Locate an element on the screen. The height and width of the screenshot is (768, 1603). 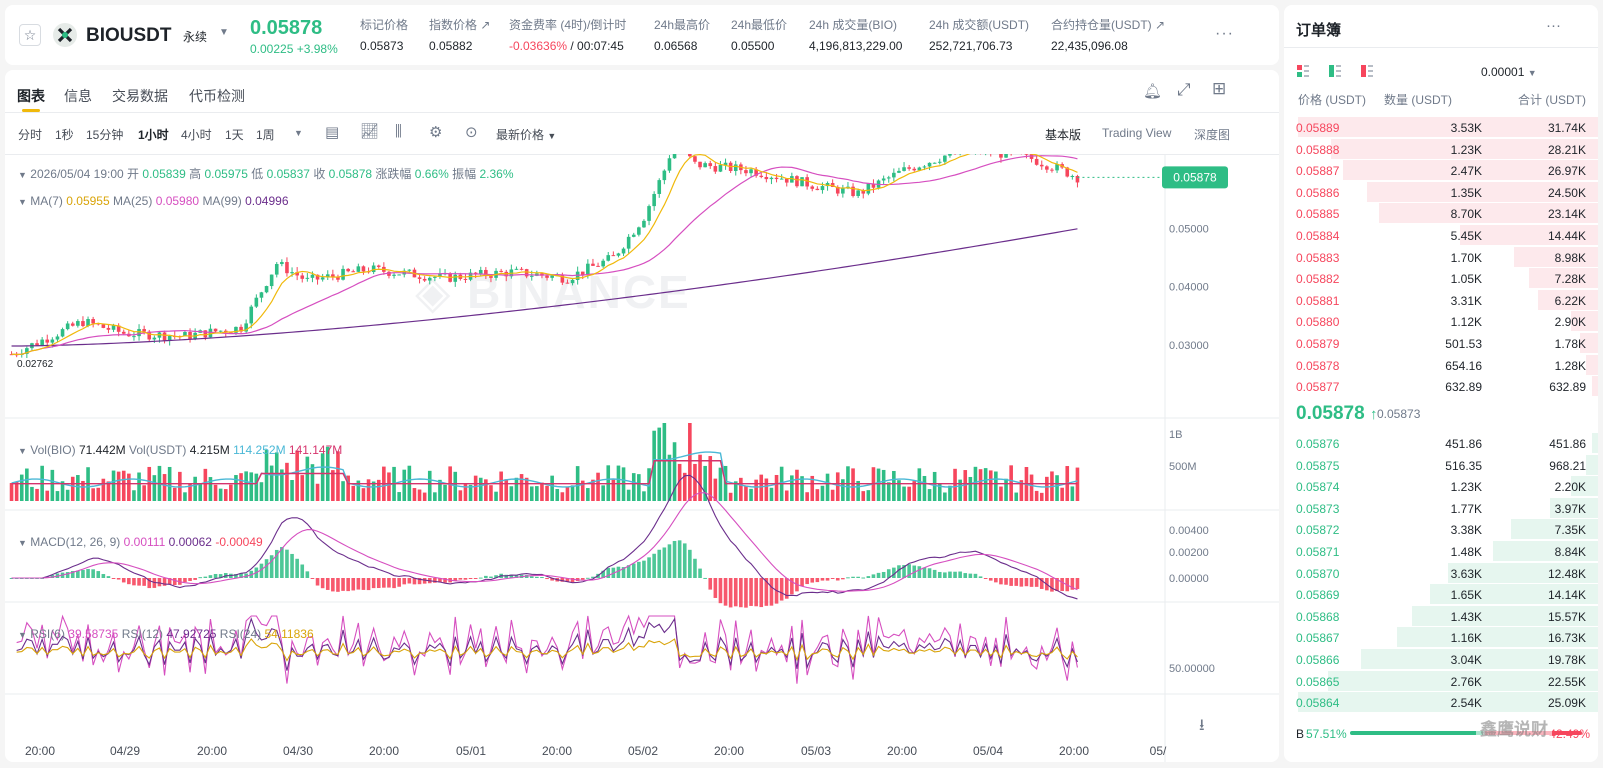
interval-4h: 4小时 is located at coordinates (196, 135).